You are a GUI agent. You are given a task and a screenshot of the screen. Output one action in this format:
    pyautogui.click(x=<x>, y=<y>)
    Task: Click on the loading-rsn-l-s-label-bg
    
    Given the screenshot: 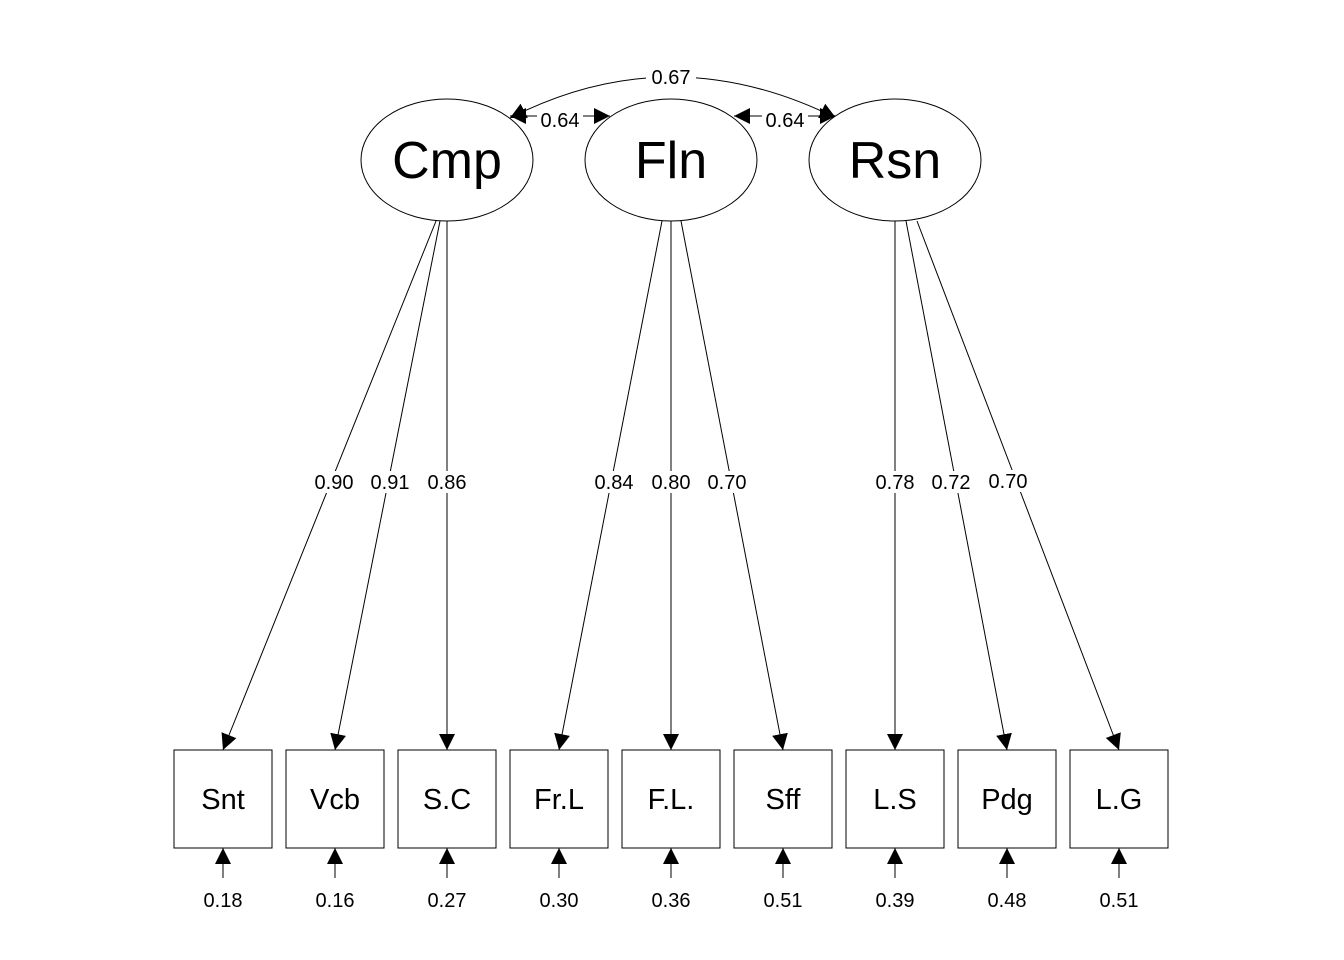 What is the action you would take?
    pyautogui.click(x=895, y=482)
    